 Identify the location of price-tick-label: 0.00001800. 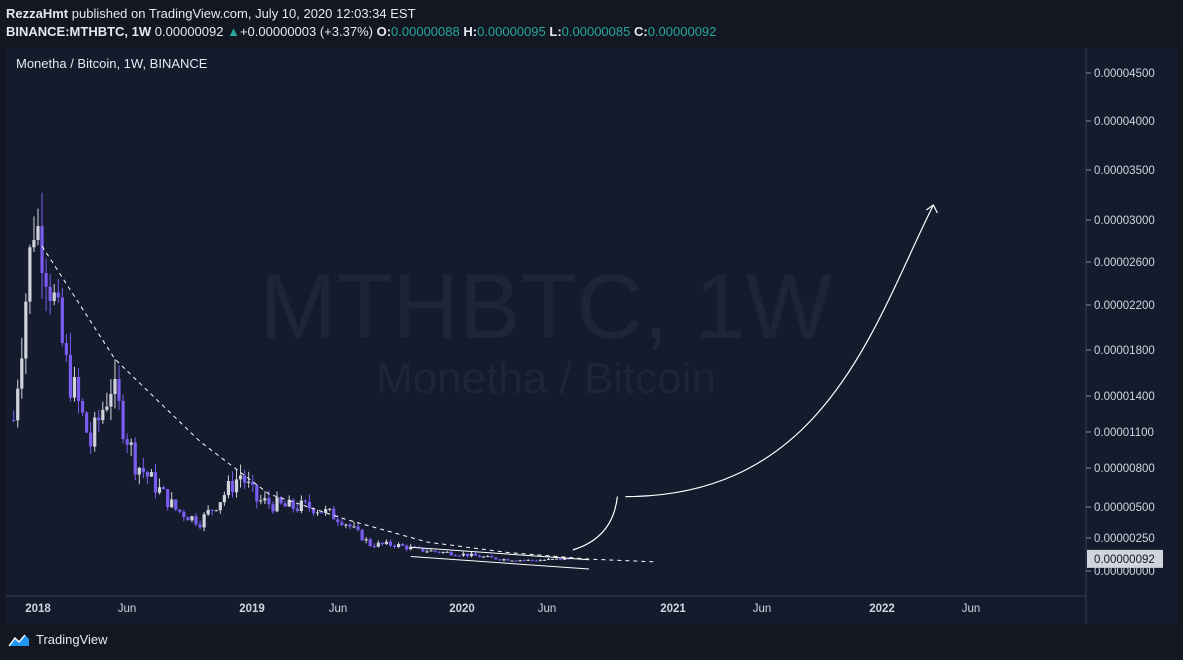
(1124, 351).